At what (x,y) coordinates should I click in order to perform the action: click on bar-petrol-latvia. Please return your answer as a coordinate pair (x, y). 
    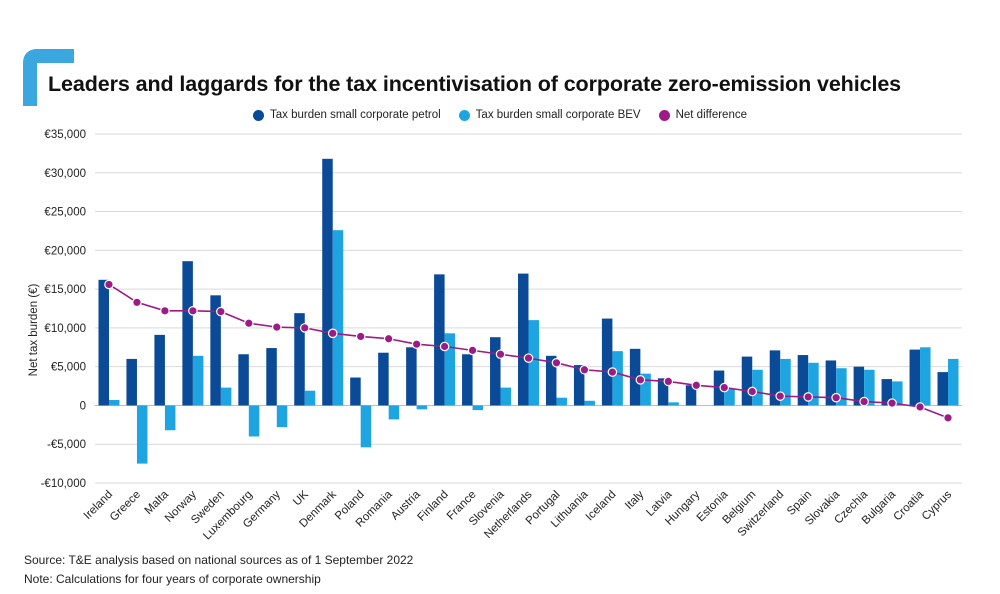
    Looking at the image, I should click on (663, 392).